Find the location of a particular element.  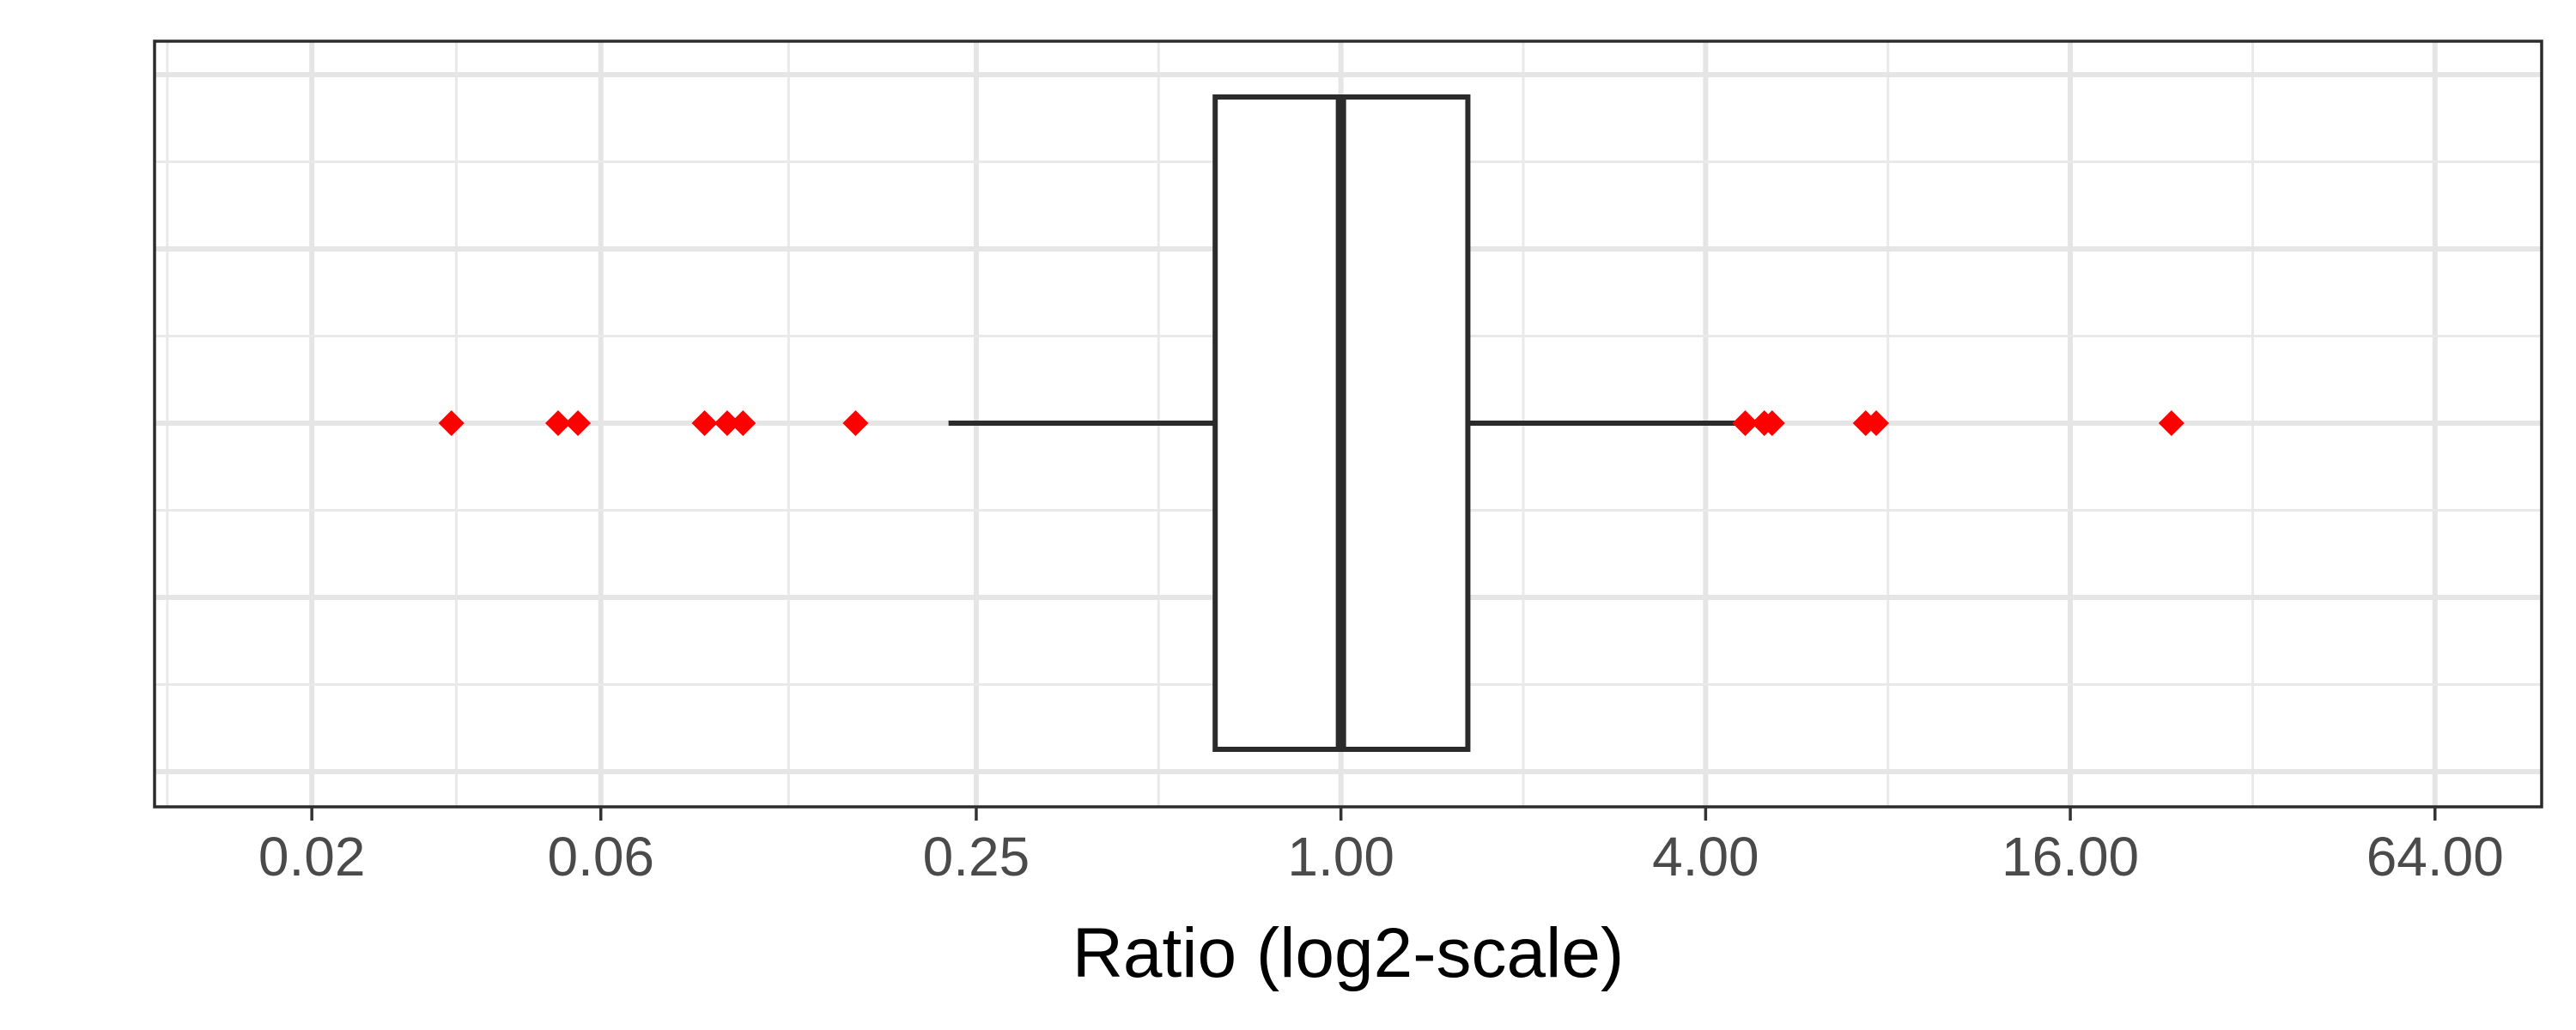

box is located at coordinates (1341, 423).